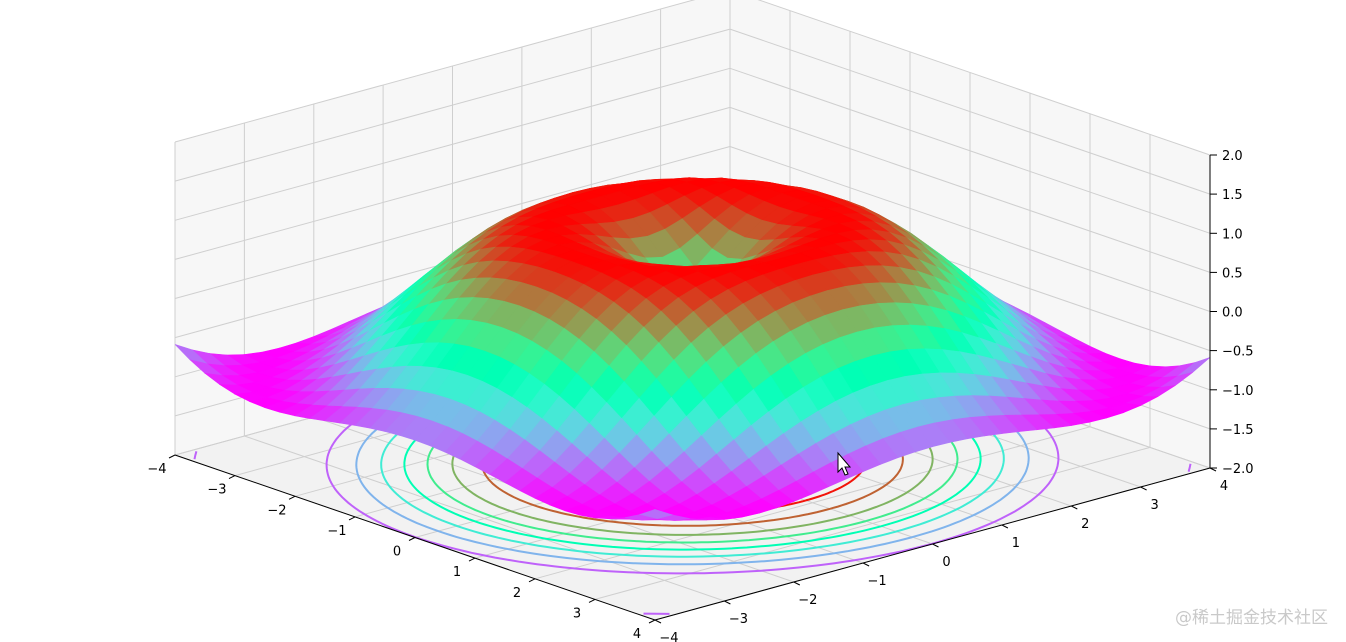  What do you see at coordinates (807, 600) in the screenshot?
I see `y-tick-label: −2` at bounding box center [807, 600].